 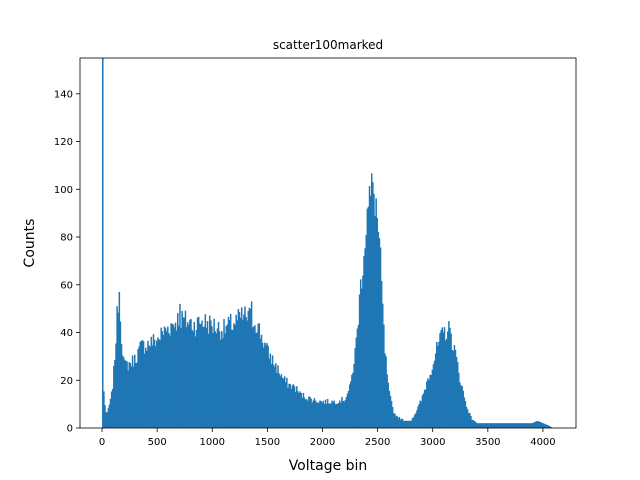 What do you see at coordinates (66, 238) in the screenshot?
I see `y-tick-label: 80` at bounding box center [66, 238].